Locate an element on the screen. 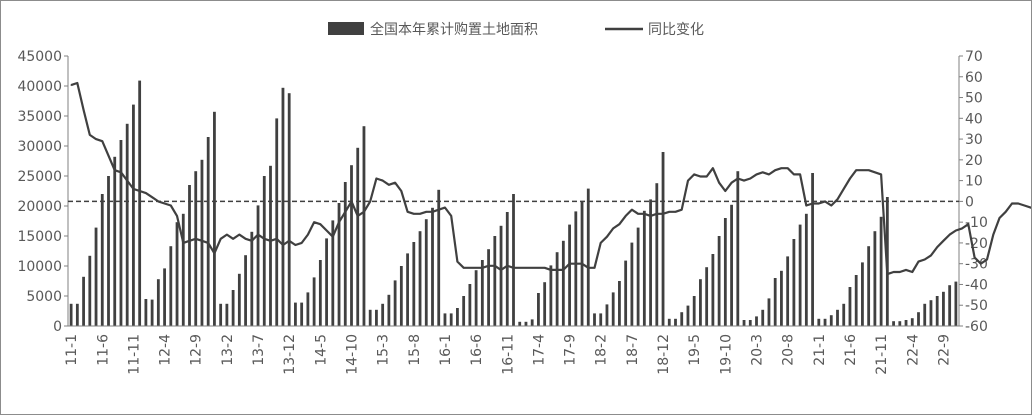 The height and width of the screenshot is (418, 1032). y-right-tick-label: -10 is located at coordinates (976, 223).